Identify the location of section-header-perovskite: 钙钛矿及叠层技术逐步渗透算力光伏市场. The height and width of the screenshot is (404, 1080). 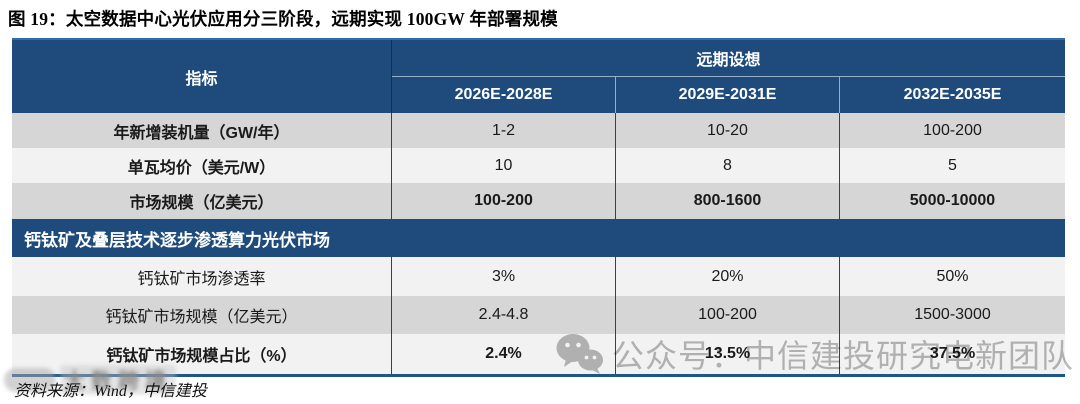
(538, 238).